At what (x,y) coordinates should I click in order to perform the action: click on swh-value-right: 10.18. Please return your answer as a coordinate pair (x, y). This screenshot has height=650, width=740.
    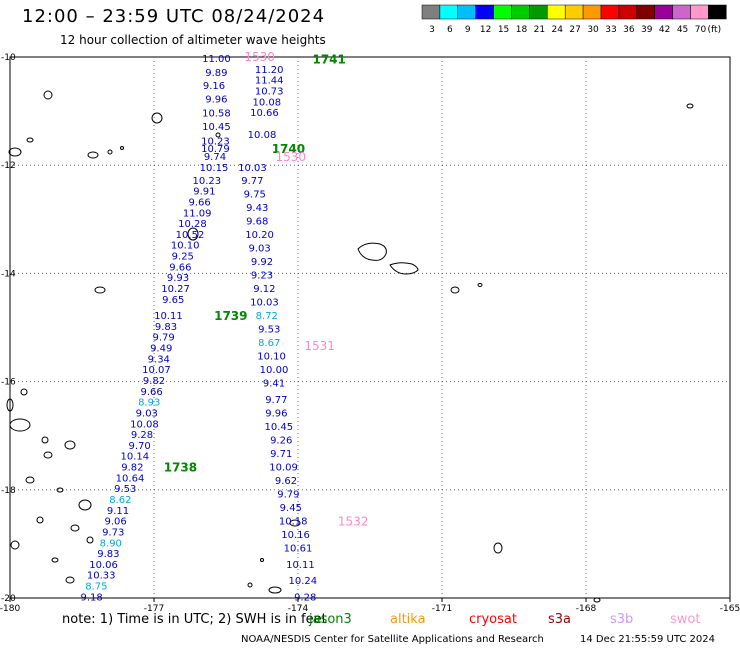
    Looking at the image, I should click on (293, 522).